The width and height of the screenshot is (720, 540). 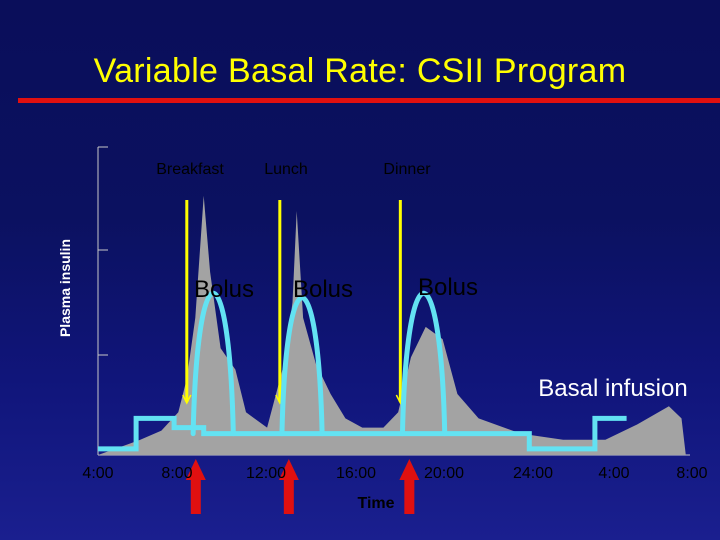 What do you see at coordinates (362, 433) in the screenshot?
I see `basal-rate-line` at bounding box center [362, 433].